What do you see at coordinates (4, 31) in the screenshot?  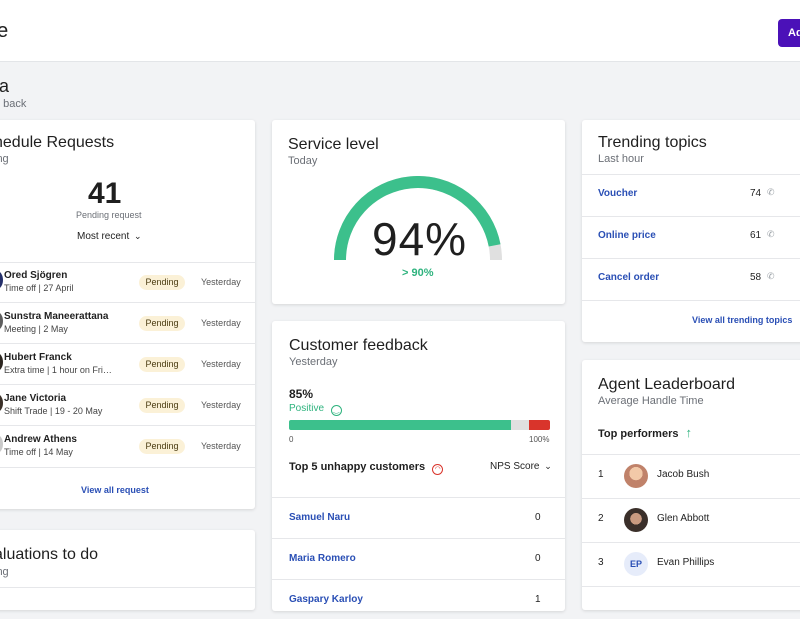 I see `app-title: ne` at bounding box center [4, 31].